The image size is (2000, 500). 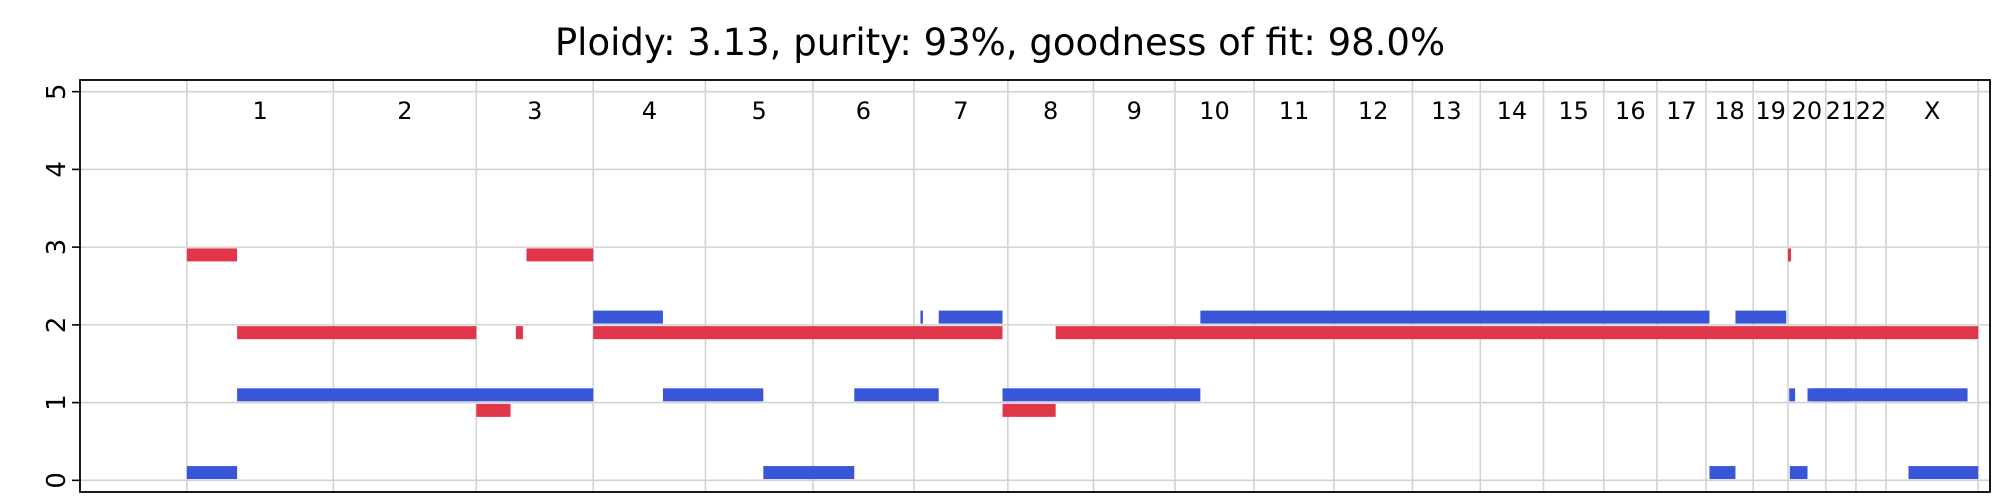 What do you see at coordinates (1630, 111) in the screenshot?
I see `chromosome-label: 16` at bounding box center [1630, 111].